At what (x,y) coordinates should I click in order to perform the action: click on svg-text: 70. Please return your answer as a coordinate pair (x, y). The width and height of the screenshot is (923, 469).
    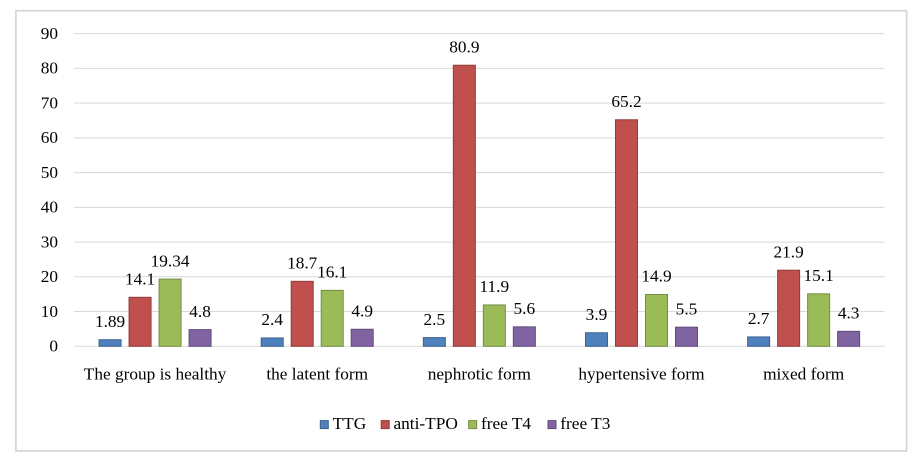
    Looking at the image, I should click on (49, 102).